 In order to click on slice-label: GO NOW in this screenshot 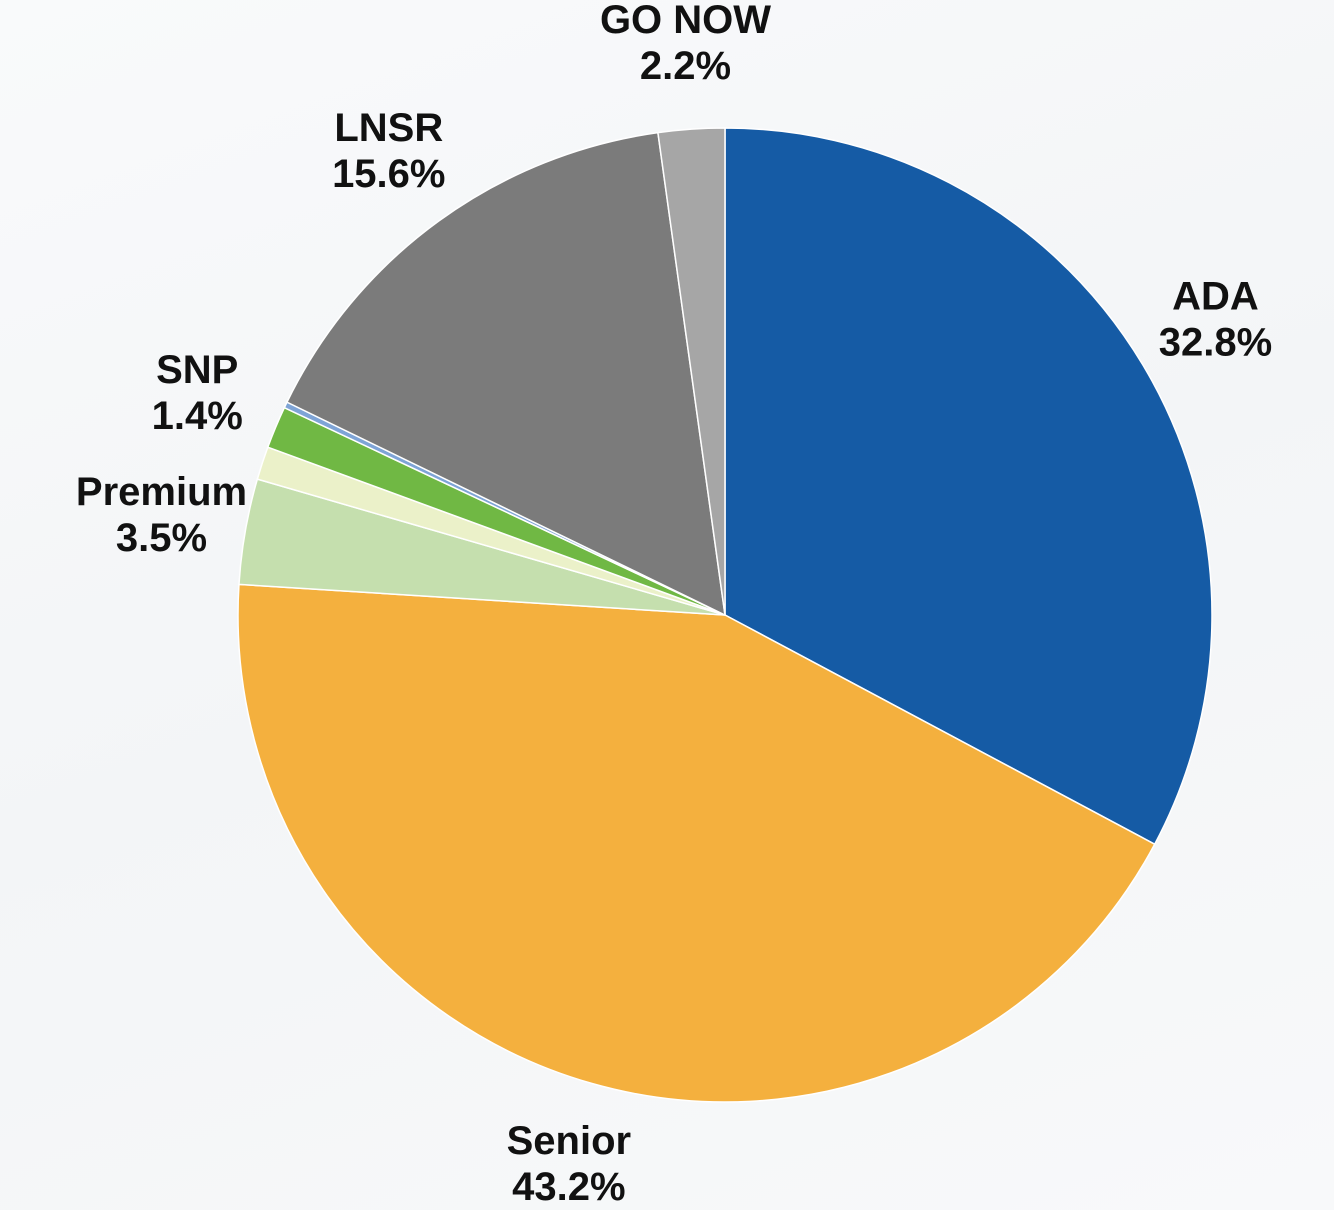, I will do `click(685, 21)`.